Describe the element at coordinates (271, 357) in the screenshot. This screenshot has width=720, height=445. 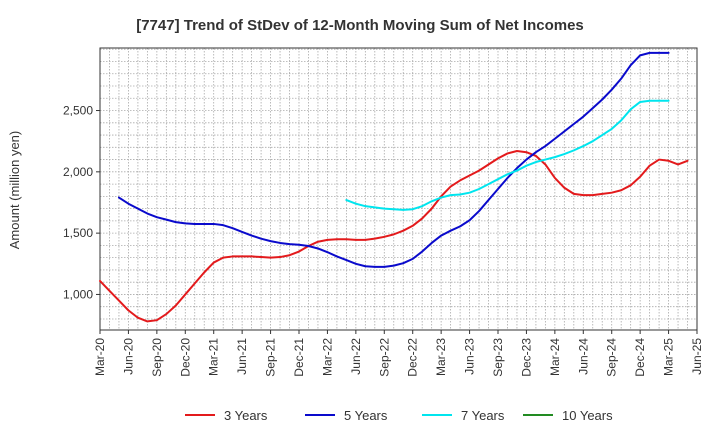
I see `x-tick-label: Sep-21` at that location.